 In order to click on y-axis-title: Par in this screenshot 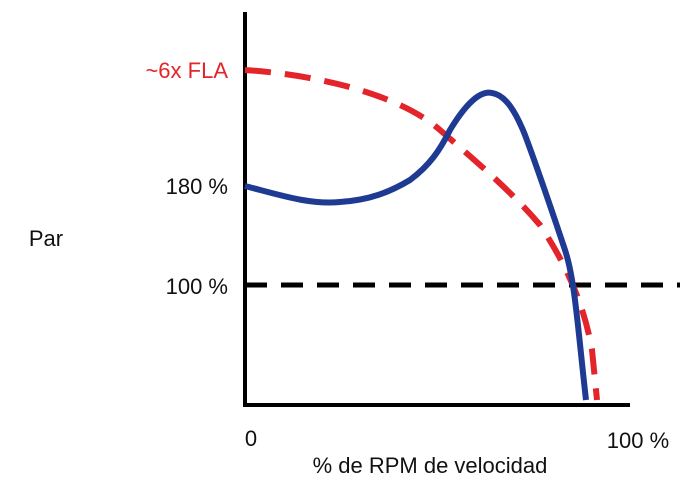, I will do `click(46, 238)`.